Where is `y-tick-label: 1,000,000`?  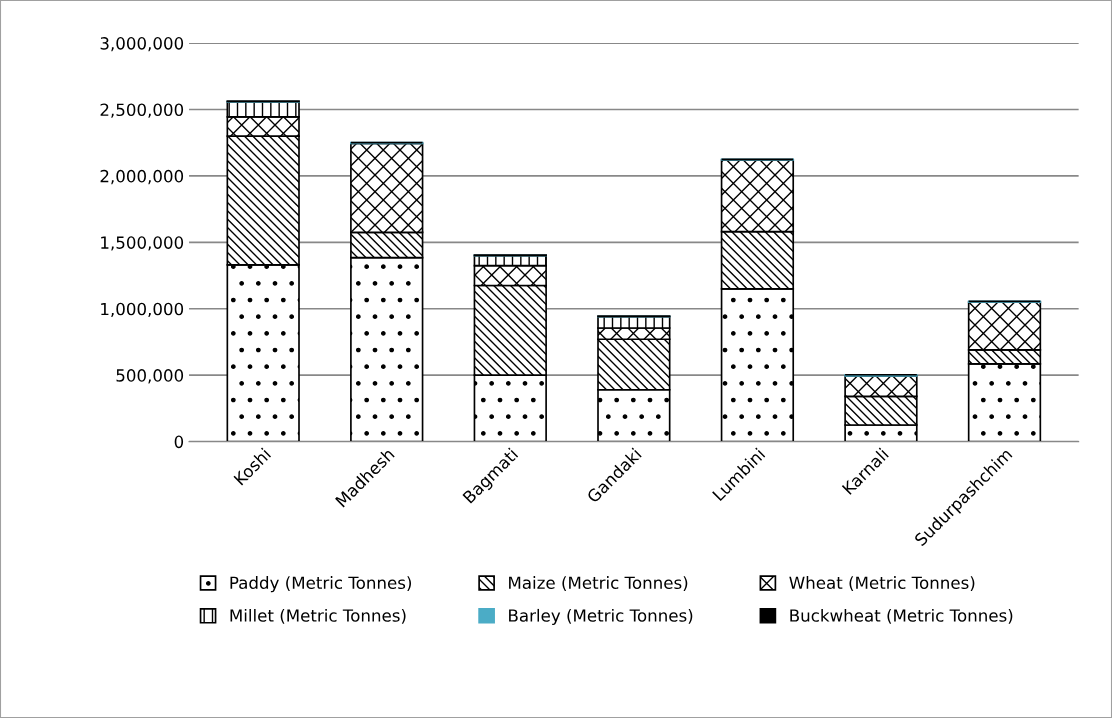 y-tick-label: 1,000,000 is located at coordinates (142, 310).